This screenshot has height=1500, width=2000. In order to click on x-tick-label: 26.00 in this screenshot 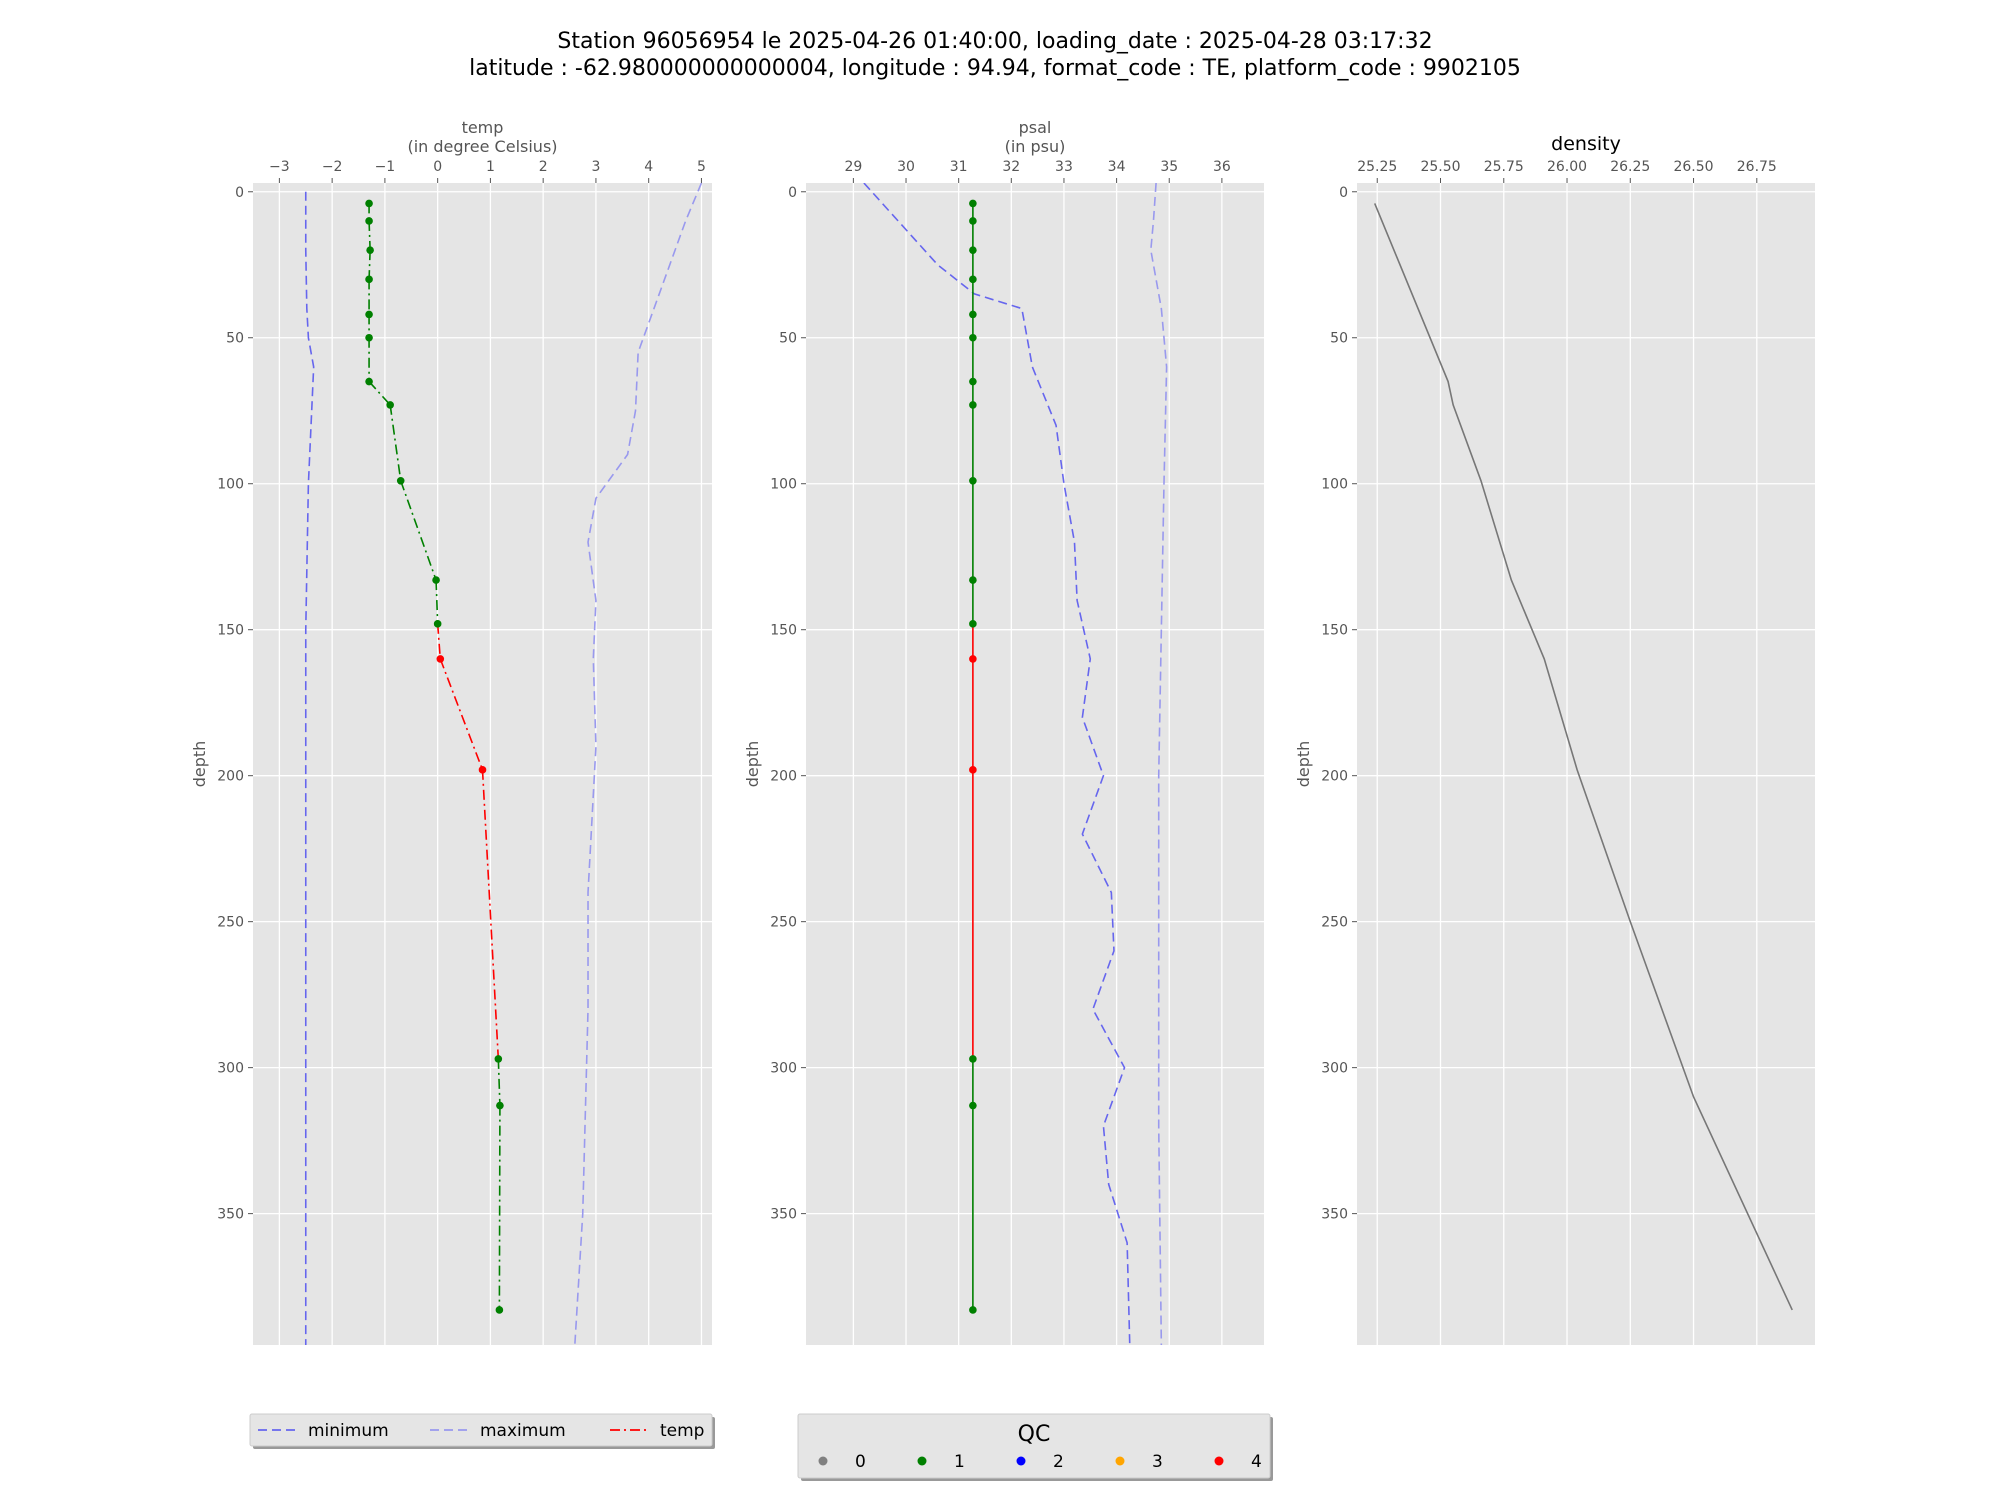, I will do `click(1567, 167)`.